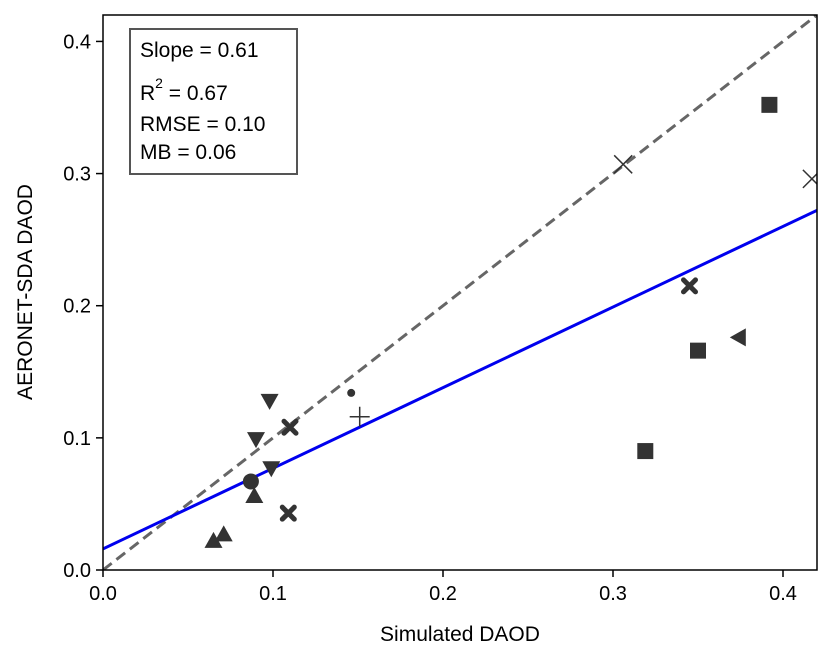  I want to click on y-tick-label: 0.3, so click(77, 175).